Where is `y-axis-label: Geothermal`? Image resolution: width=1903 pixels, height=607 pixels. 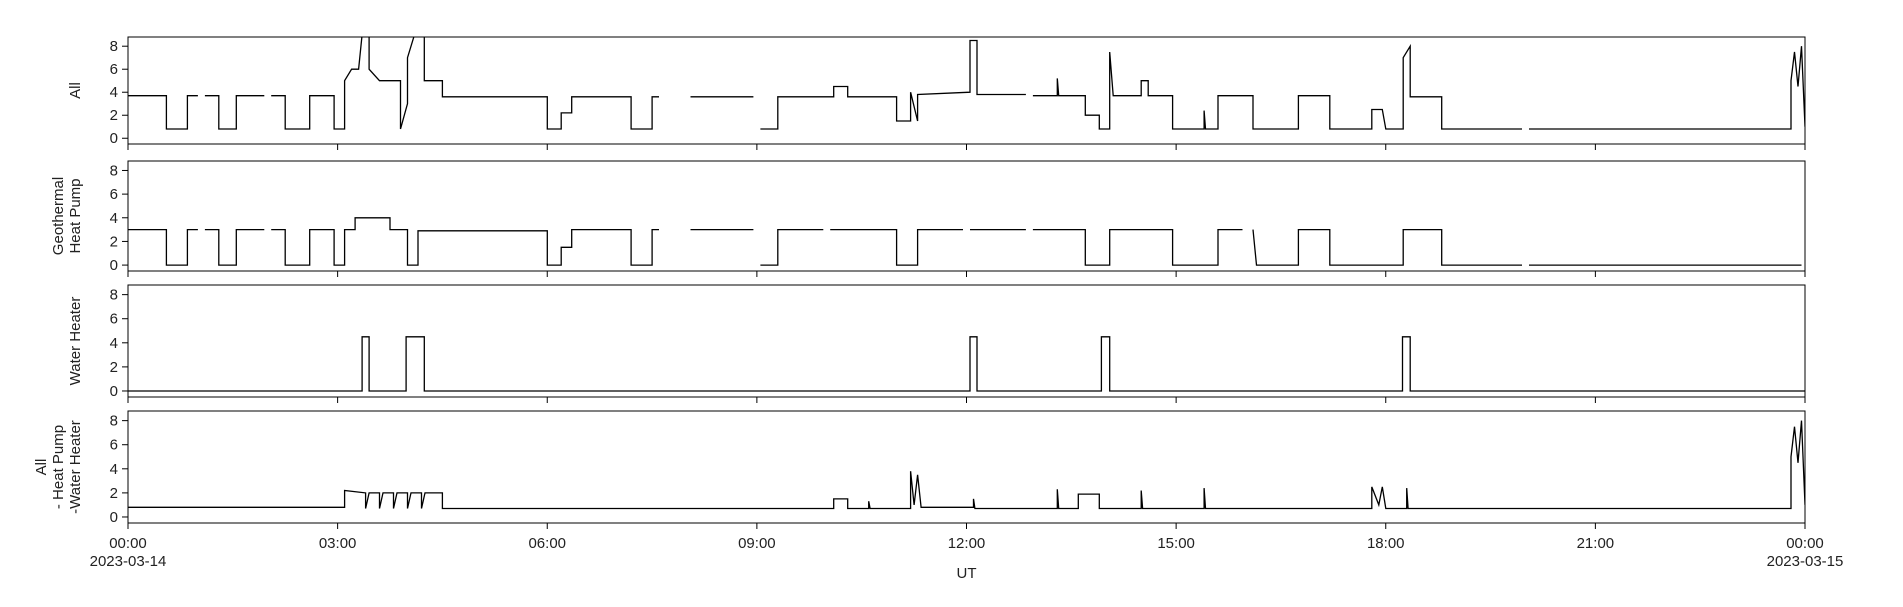 y-axis-label: Geothermal is located at coordinates (58, 216).